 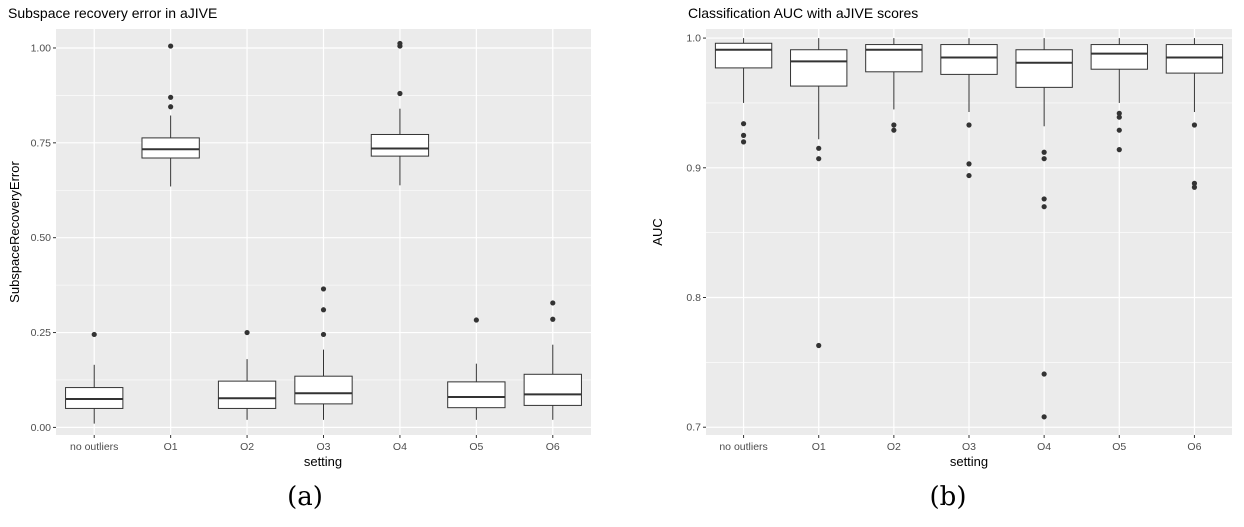 What do you see at coordinates (948, 497) in the screenshot?
I see `panel-caption: (b)` at bounding box center [948, 497].